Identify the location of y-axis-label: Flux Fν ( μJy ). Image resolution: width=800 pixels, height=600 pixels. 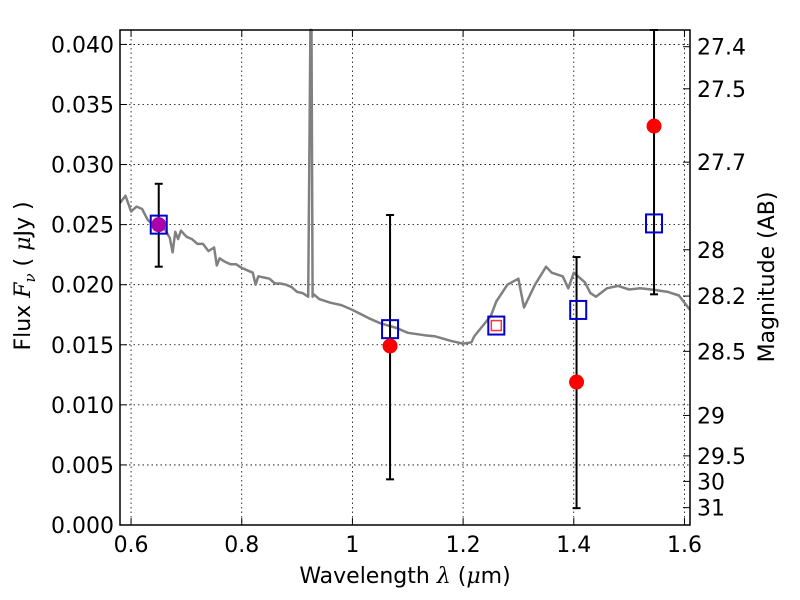
(25, 275).